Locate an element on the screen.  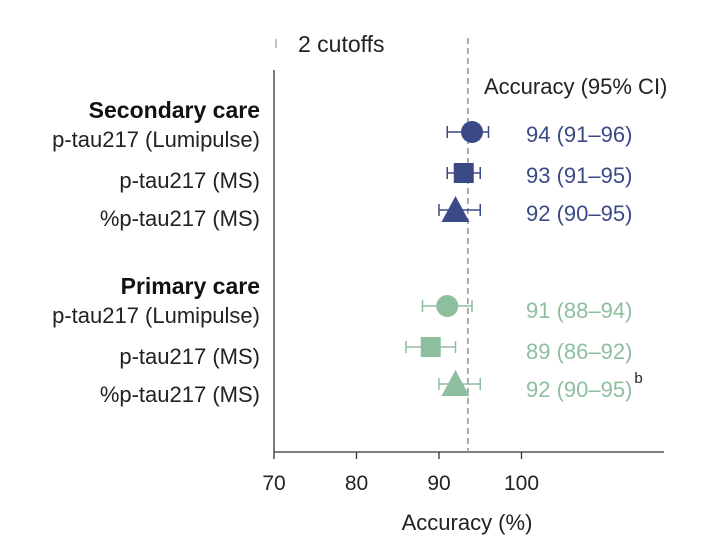
group-header: Secondary care is located at coordinates (174, 110).